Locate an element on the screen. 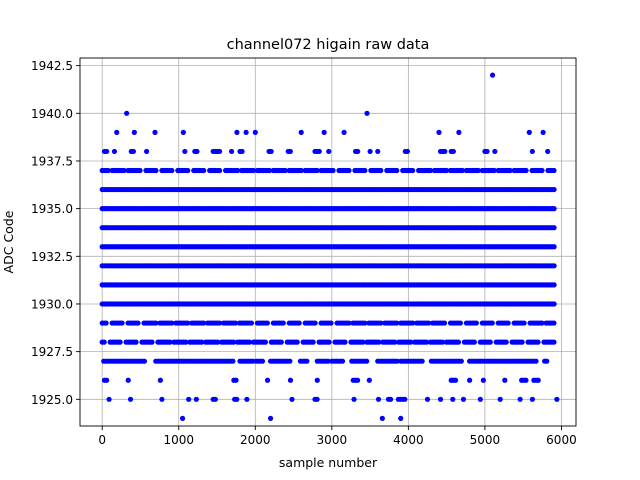 This screenshot has height=480, width=640. y-tick-label: 1940.0 is located at coordinates (52, 114).